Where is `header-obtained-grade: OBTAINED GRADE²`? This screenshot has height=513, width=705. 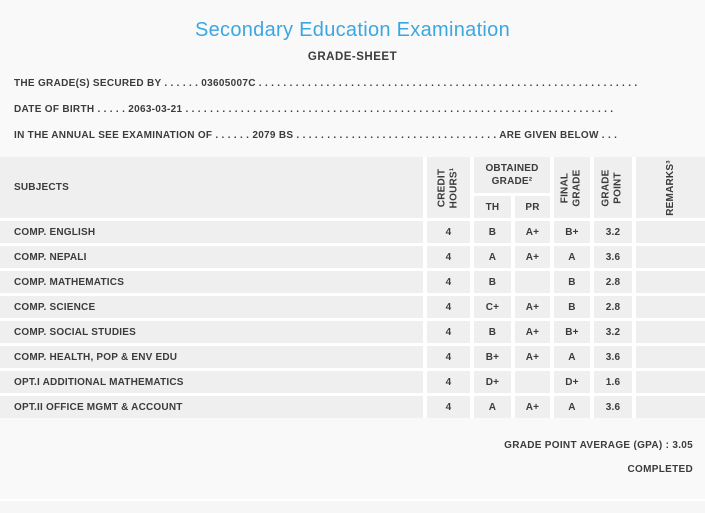
header-obtained-grade: OBTAINED GRADE² is located at coordinates (512, 175).